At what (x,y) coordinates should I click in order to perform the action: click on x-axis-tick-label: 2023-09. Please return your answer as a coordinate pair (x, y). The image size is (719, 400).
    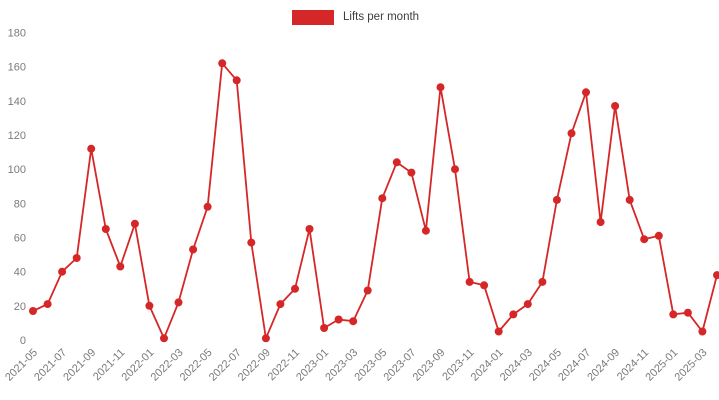
    Looking at the image, I should click on (429, 365).